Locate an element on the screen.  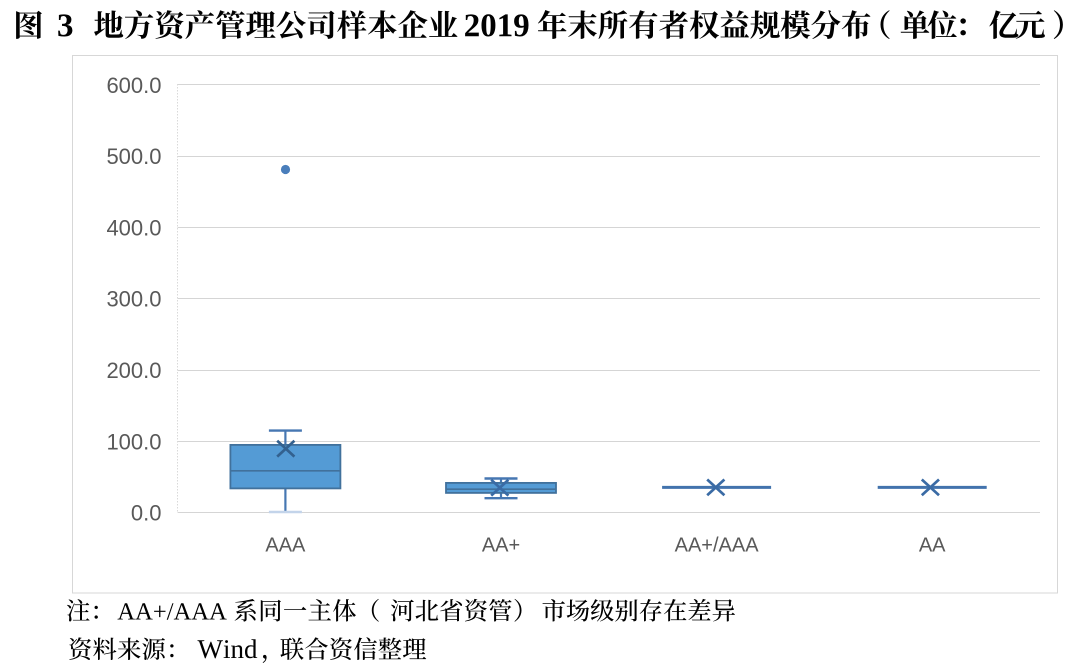
svg-text: 100.0 is located at coordinates (133, 441).